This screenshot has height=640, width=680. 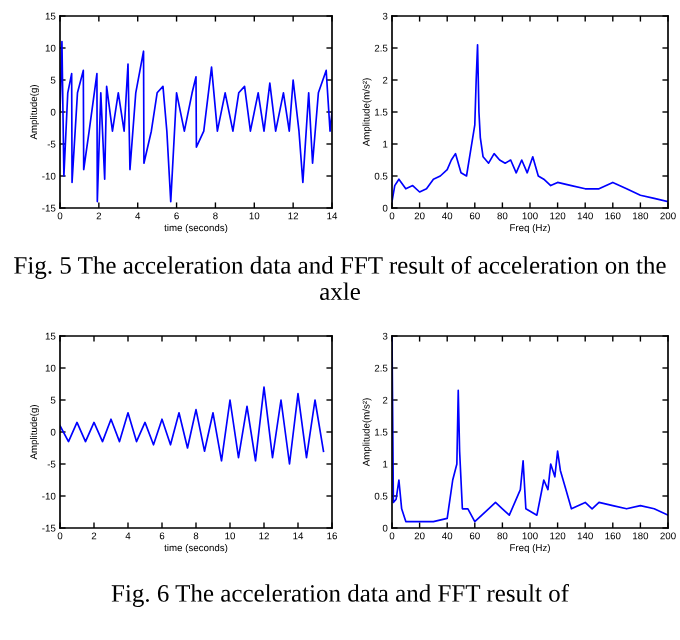 What do you see at coordinates (340, 595) in the screenshot?
I see `caption: Fig. 6 The acceleration data and FFT result of` at bounding box center [340, 595].